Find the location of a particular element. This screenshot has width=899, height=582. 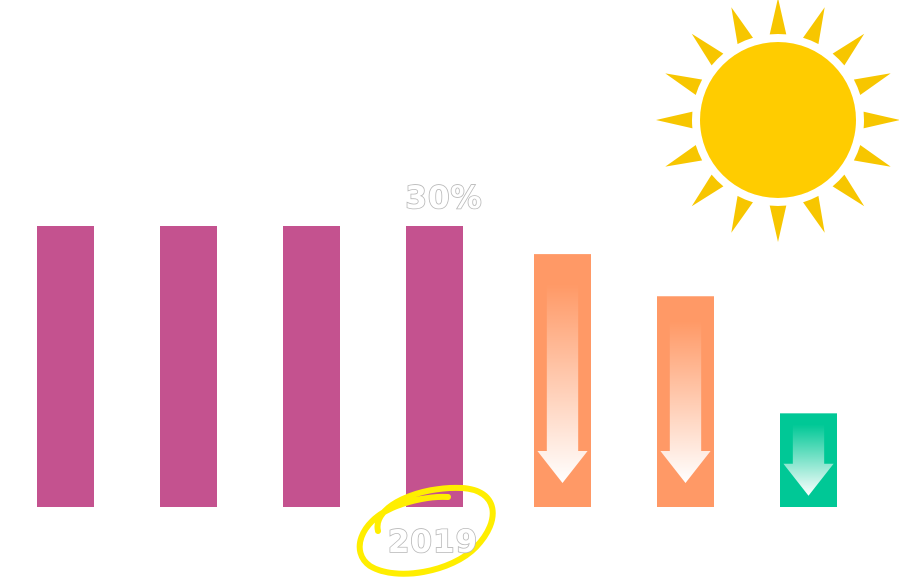

sun-disc is located at coordinates (778, 120).